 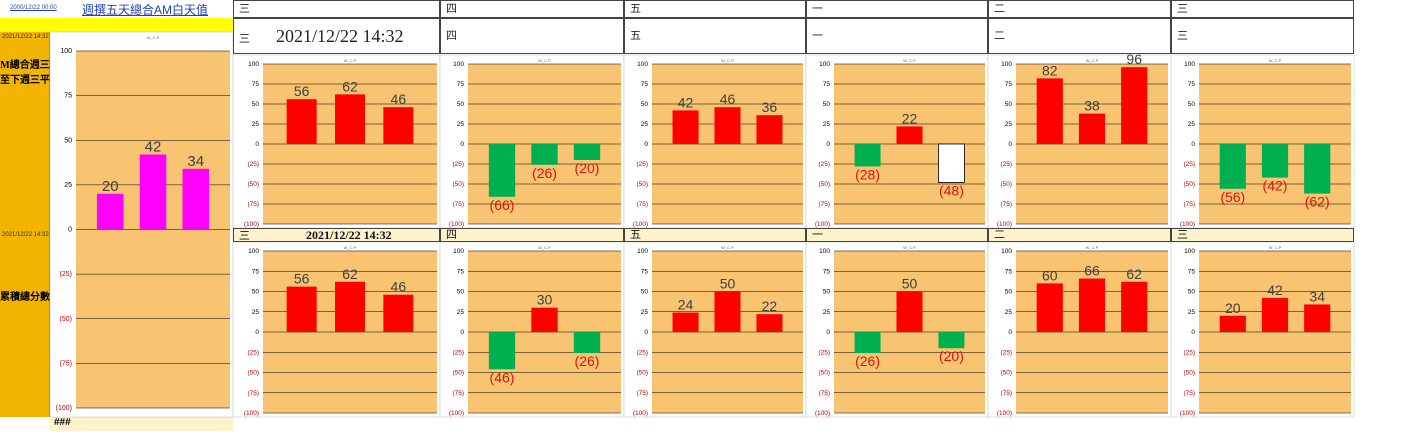 What do you see at coordinates (502, 205) in the screenshot?
I see `data-label: (66)` at bounding box center [502, 205].